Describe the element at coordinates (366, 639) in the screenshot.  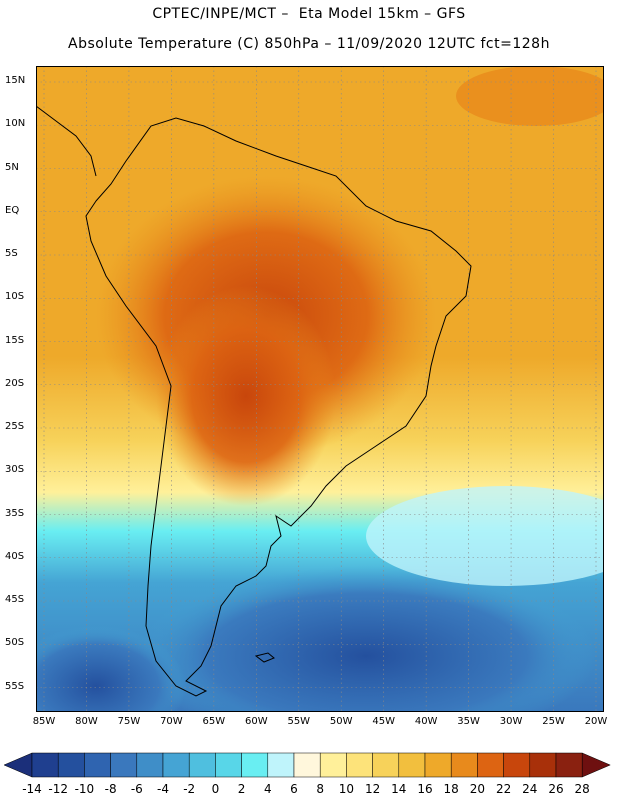
I see `cold-pool-south-atlantic` at that location.